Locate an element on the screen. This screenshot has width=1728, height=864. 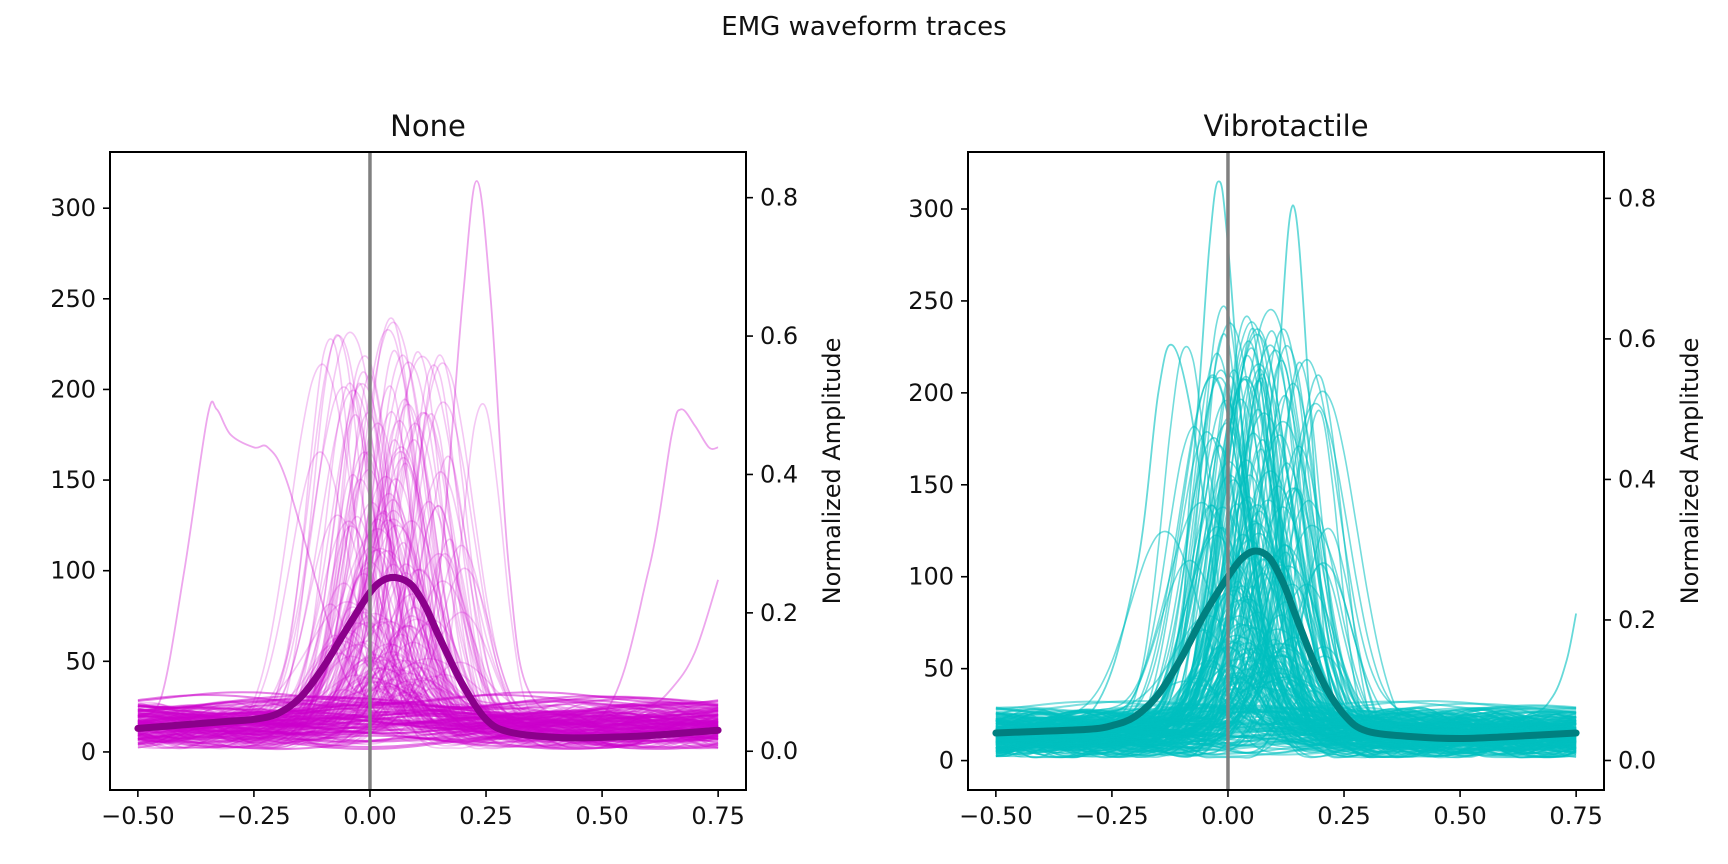
figure-title: EMG waveform traces is located at coordinates (864, 27).